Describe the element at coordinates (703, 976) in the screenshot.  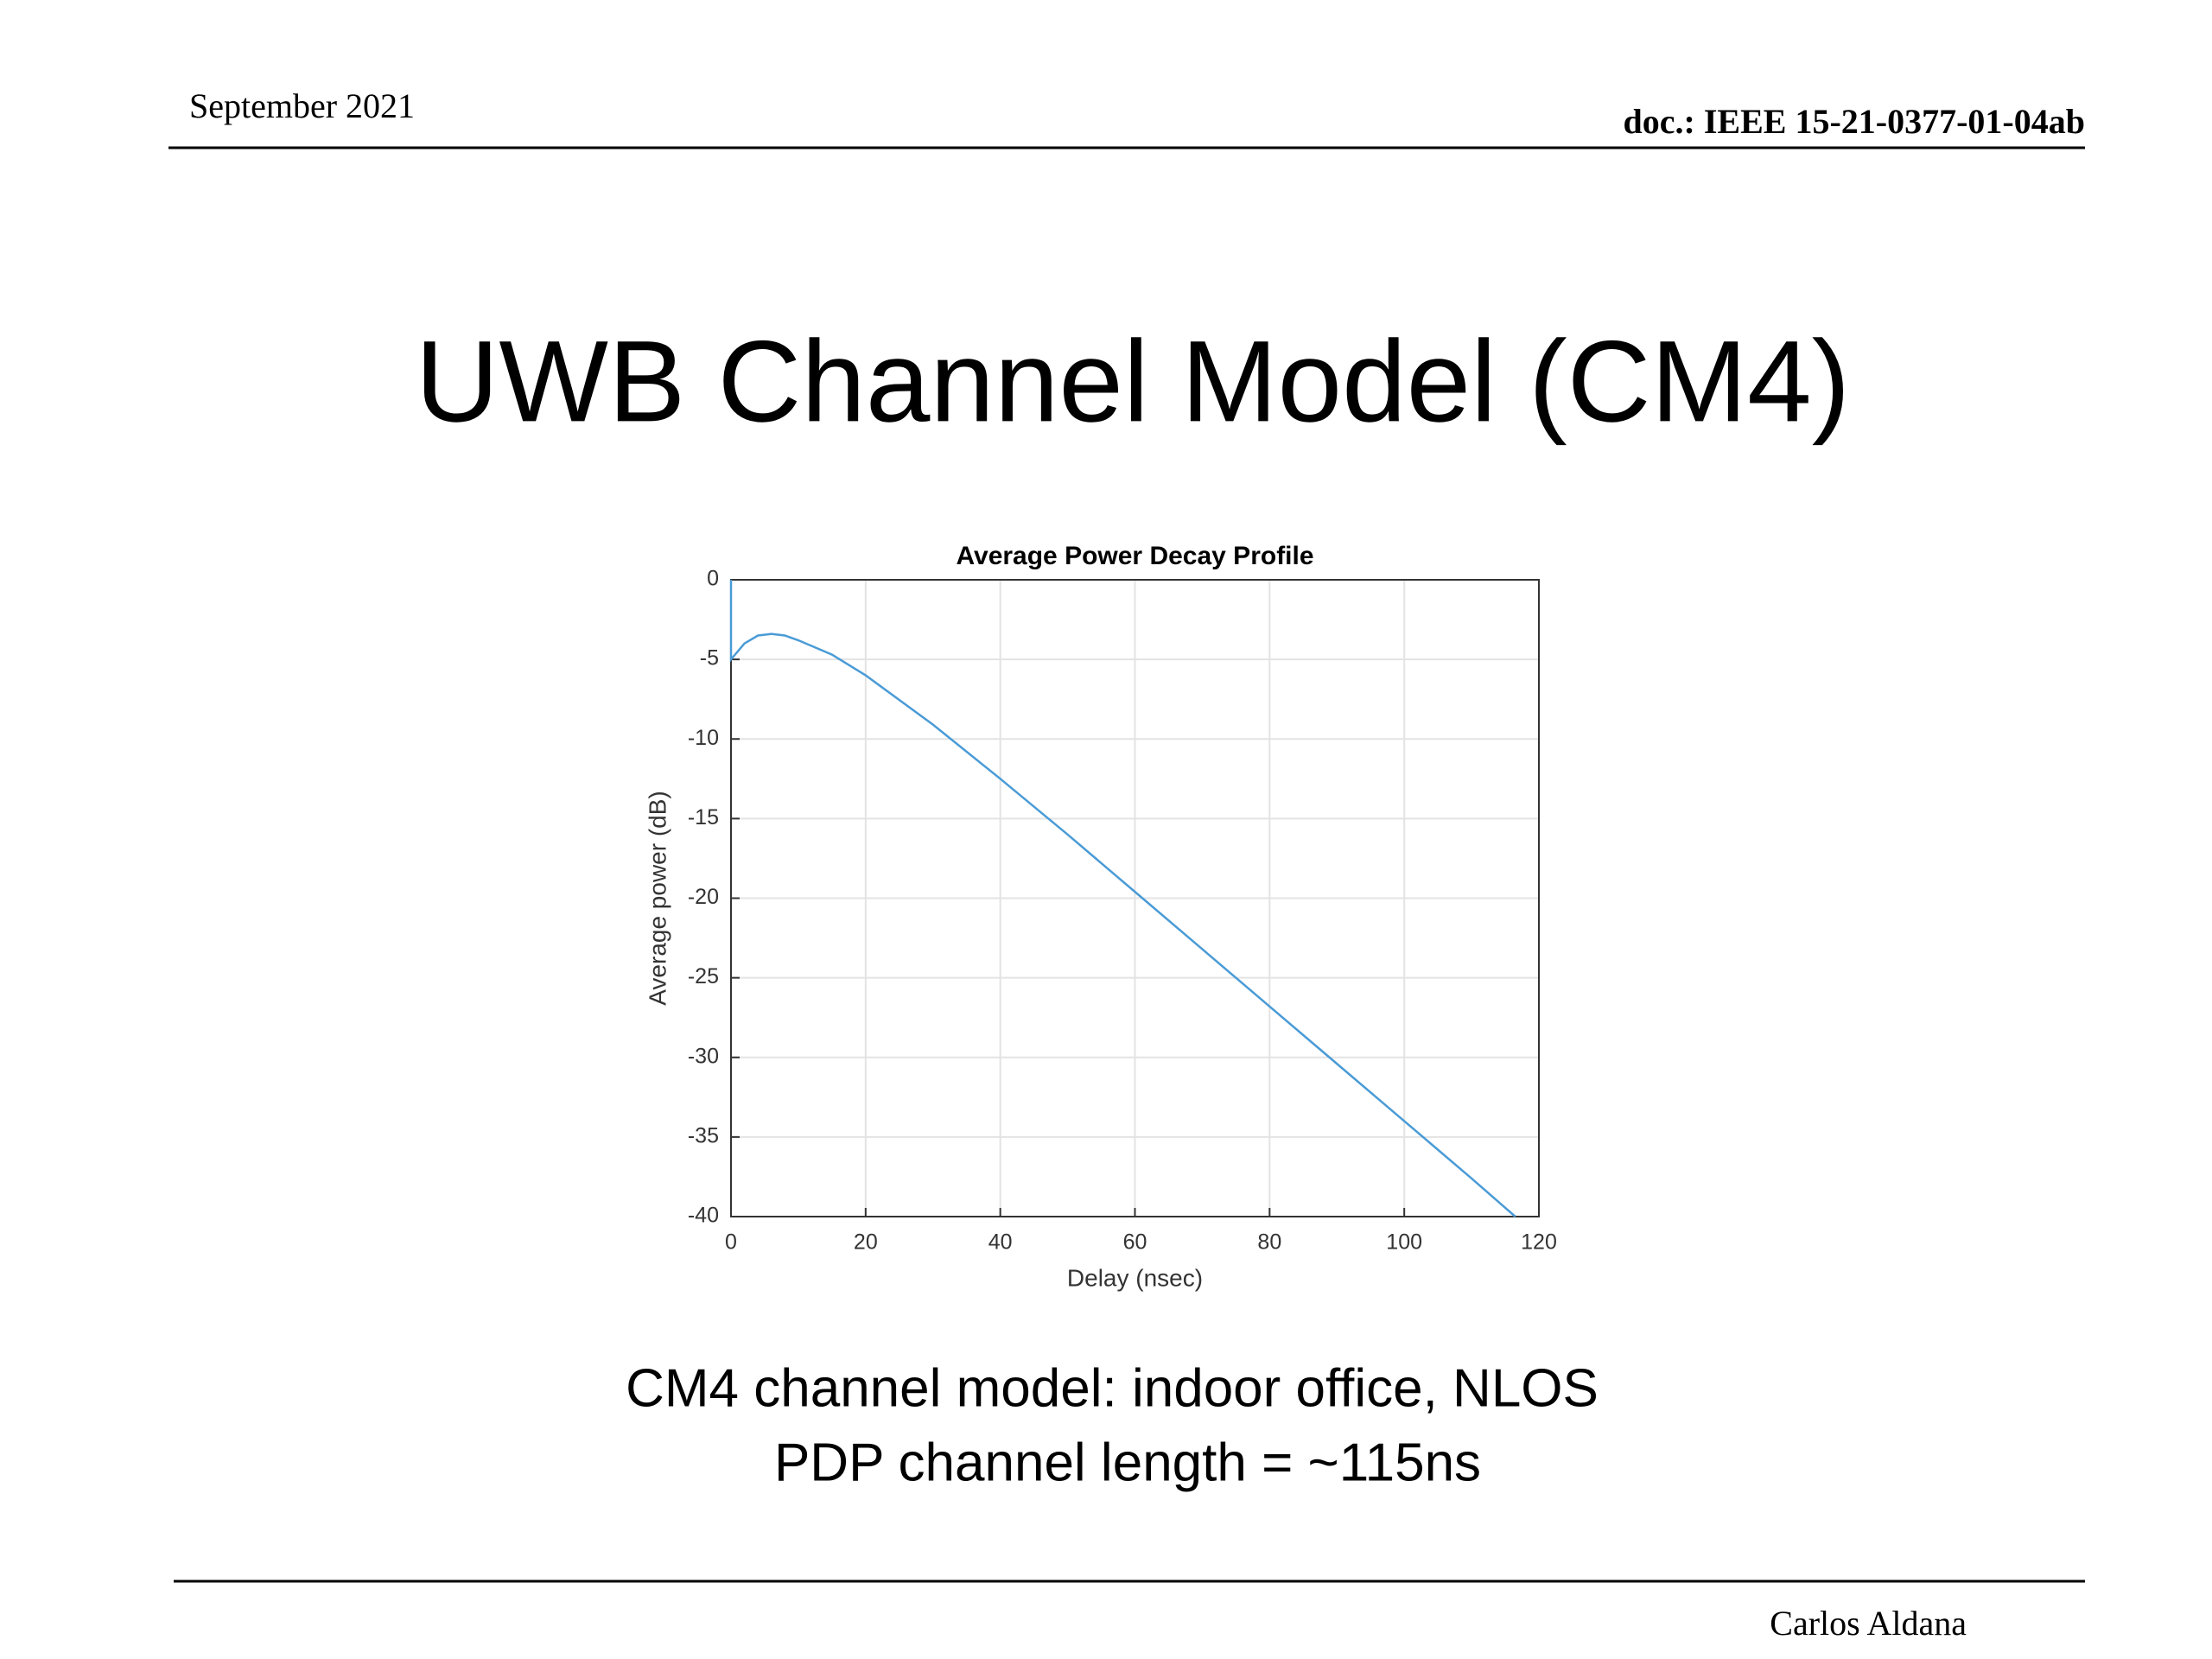
I see `y-tick-label: -25` at that location.